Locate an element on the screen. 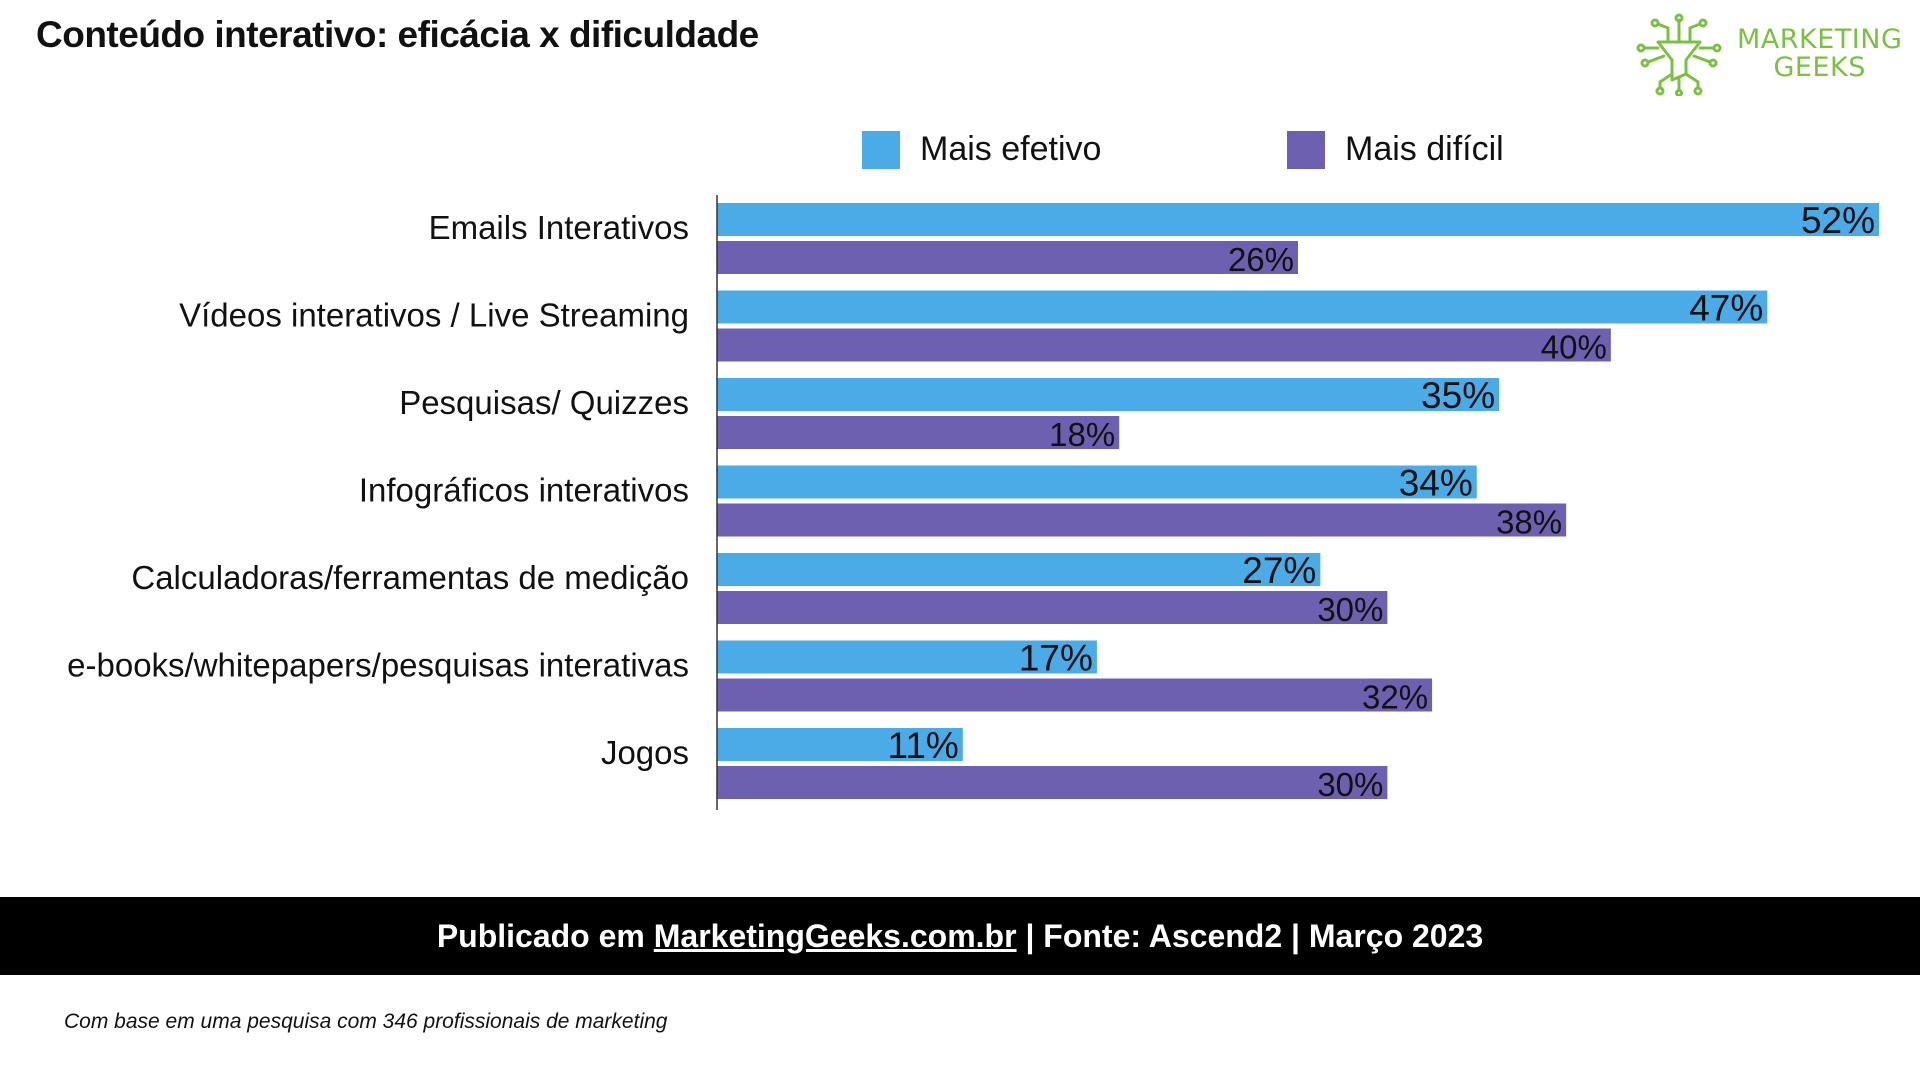  data-label-difficult: 18% is located at coordinates (1082, 434).